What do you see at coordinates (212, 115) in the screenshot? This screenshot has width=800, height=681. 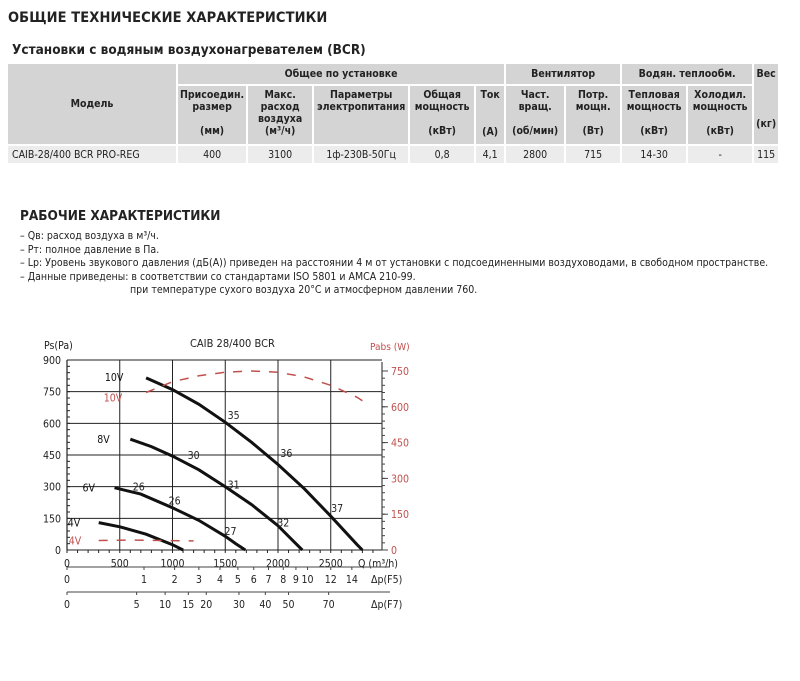 I see `col-header: Присоедин. размер (мм)` at bounding box center [212, 115].